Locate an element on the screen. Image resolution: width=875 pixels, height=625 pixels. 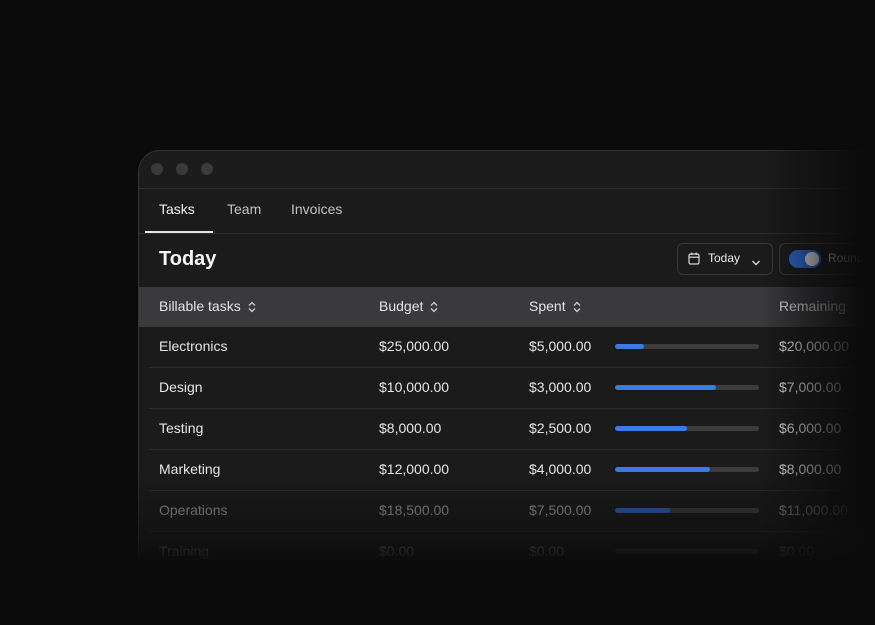
calendar-icon is located at coordinates (694, 261).